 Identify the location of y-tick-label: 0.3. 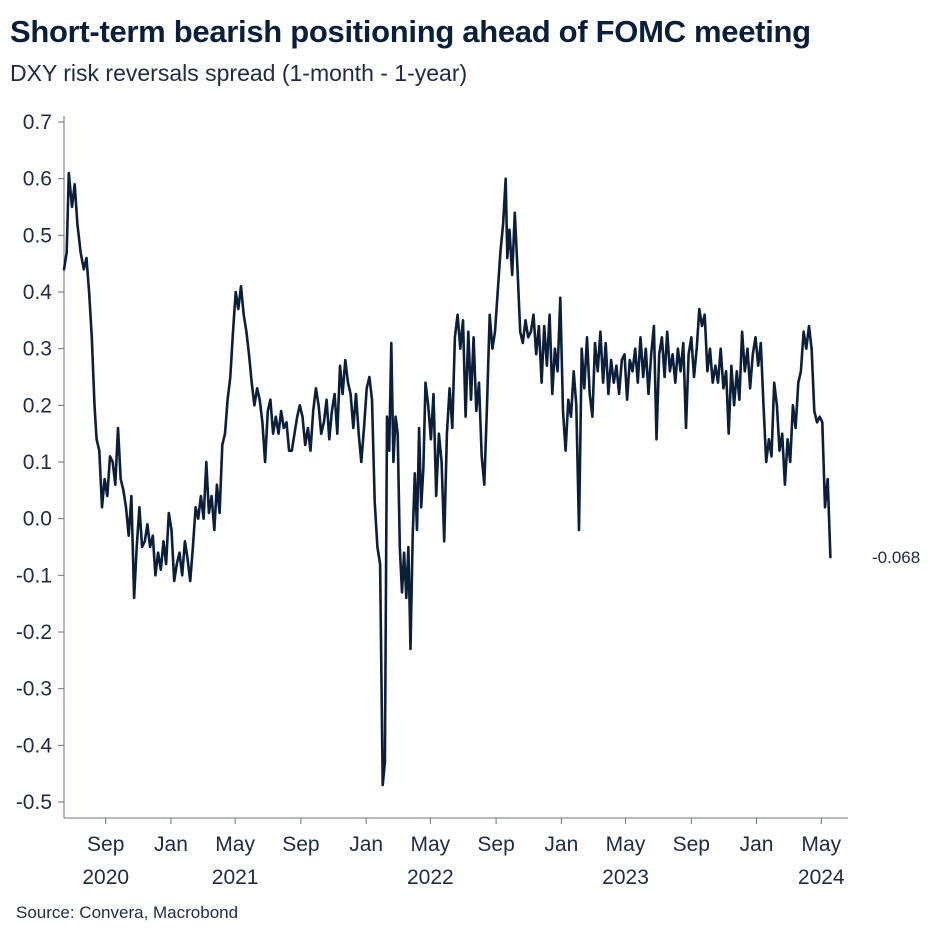
(37, 349).